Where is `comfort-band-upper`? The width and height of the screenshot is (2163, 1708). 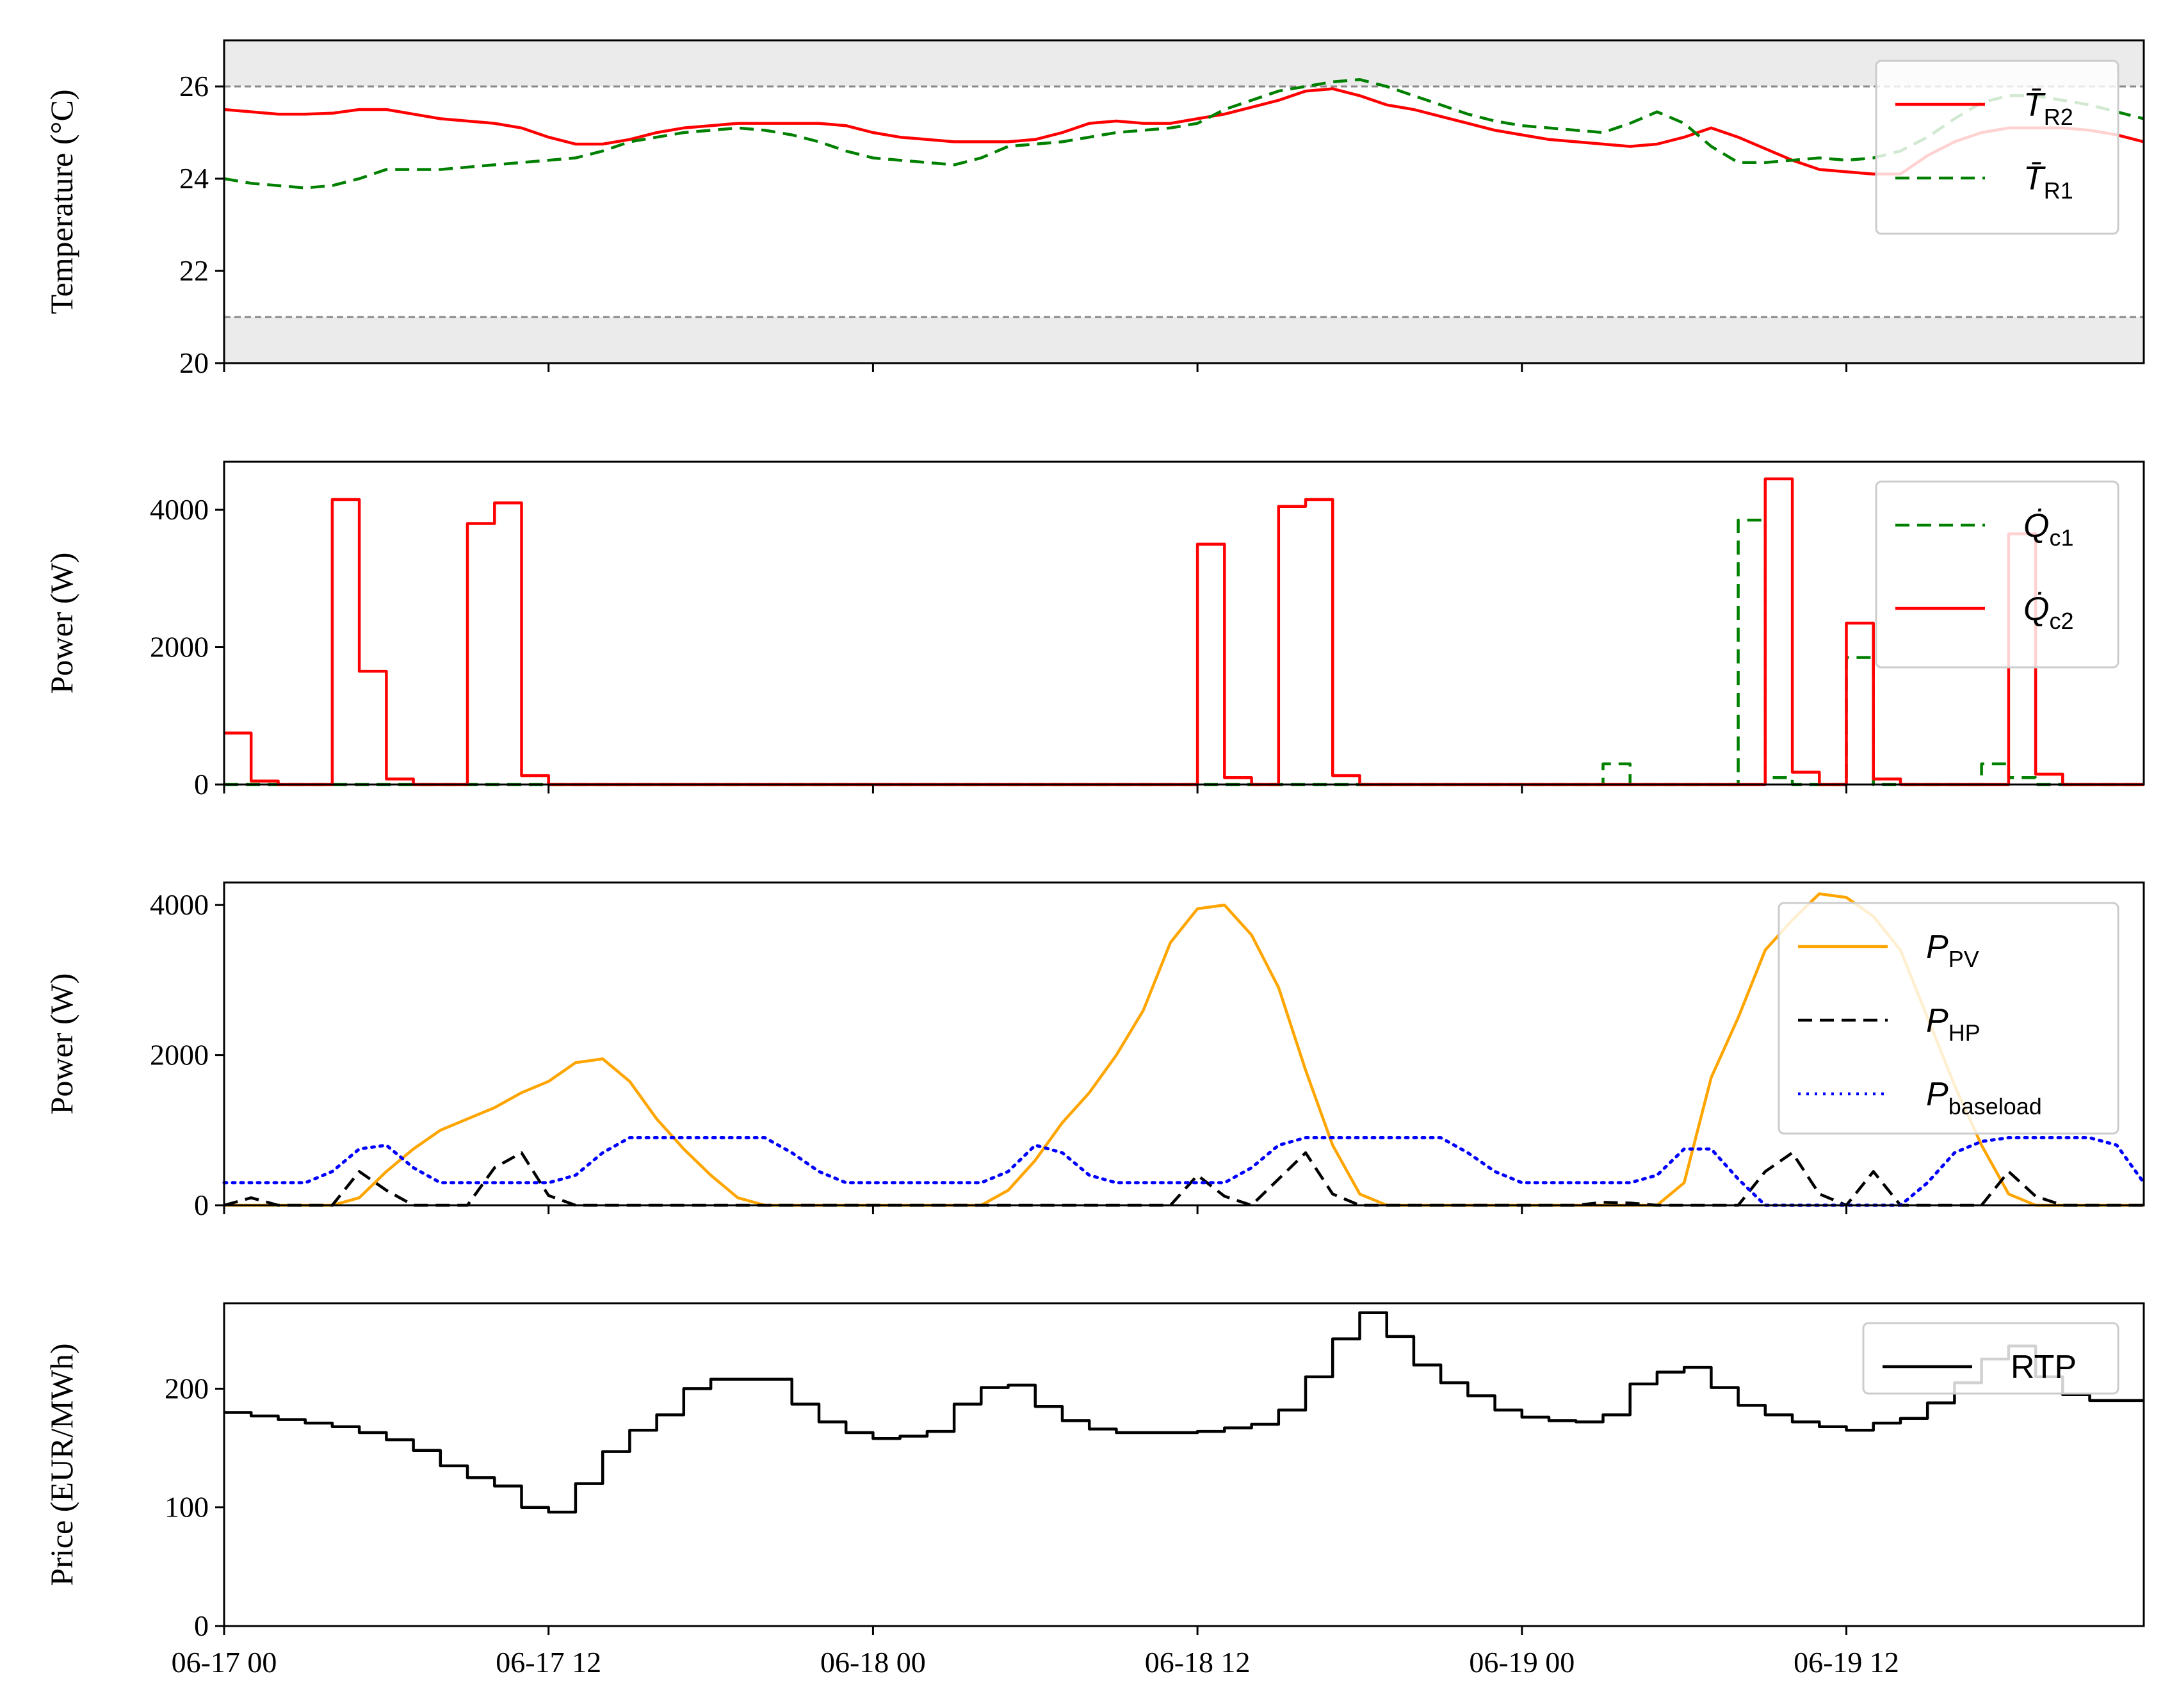 comfort-band-upper is located at coordinates (1184, 63).